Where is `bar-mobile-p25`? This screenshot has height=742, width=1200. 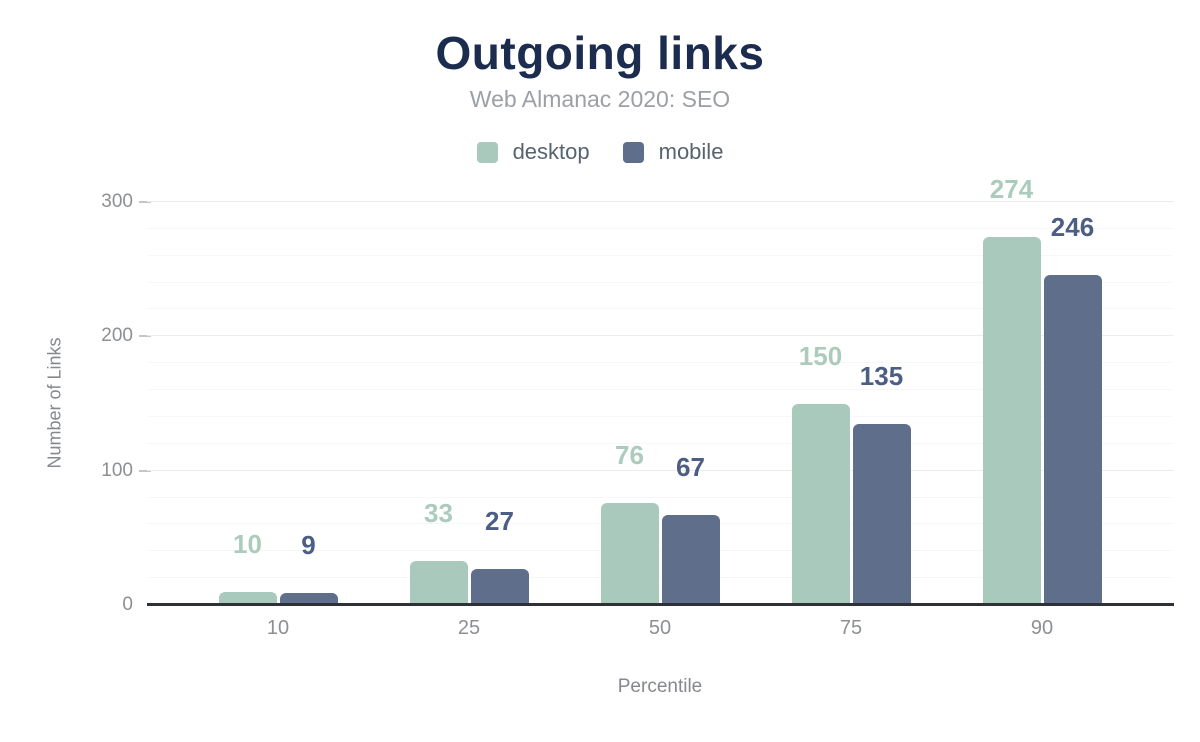 bar-mobile-p25 is located at coordinates (499, 586).